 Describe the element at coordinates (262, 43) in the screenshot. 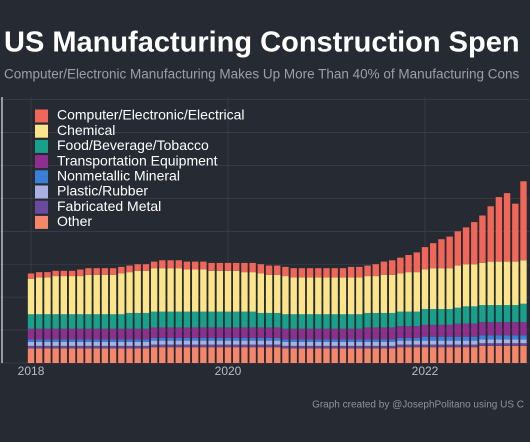

I see `chart-title: US Manufacturing Construction Spen` at that location.